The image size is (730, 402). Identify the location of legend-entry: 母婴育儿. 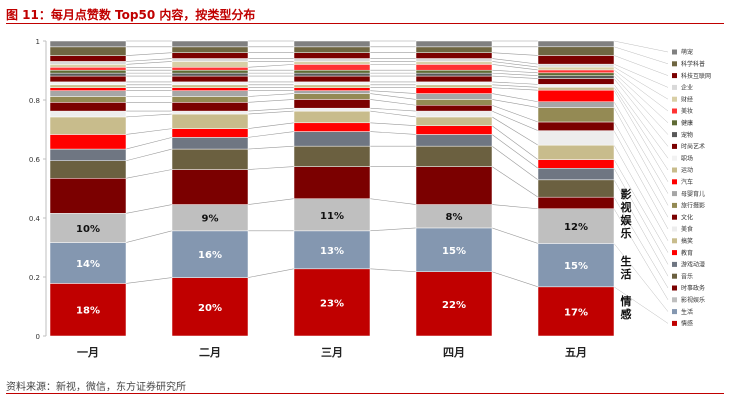
(693, 194).